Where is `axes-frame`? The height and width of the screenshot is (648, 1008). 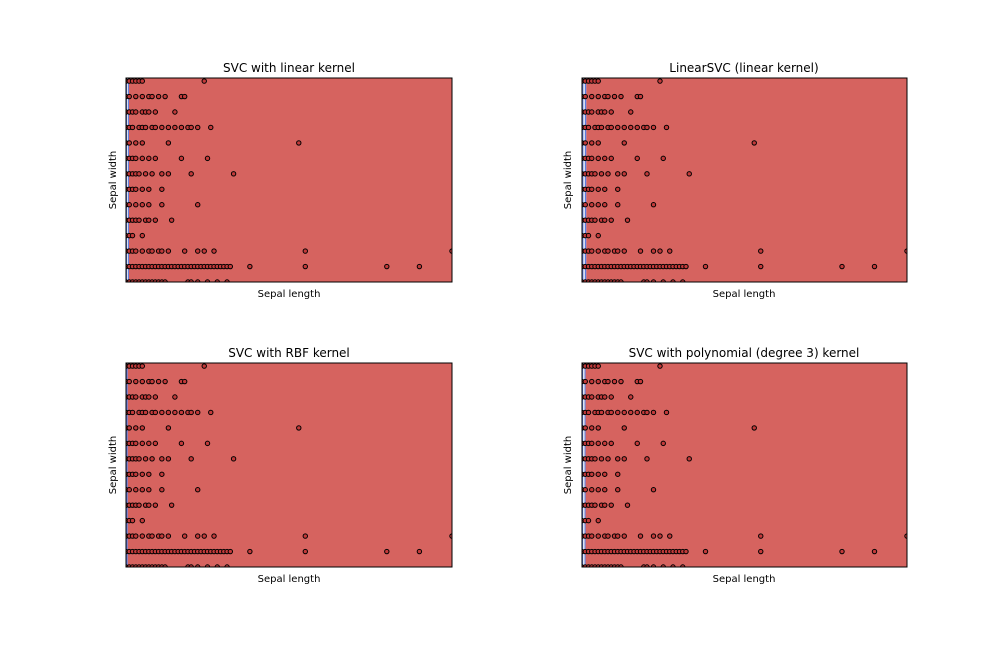
axes-frame is located at coordinates (744, 180).